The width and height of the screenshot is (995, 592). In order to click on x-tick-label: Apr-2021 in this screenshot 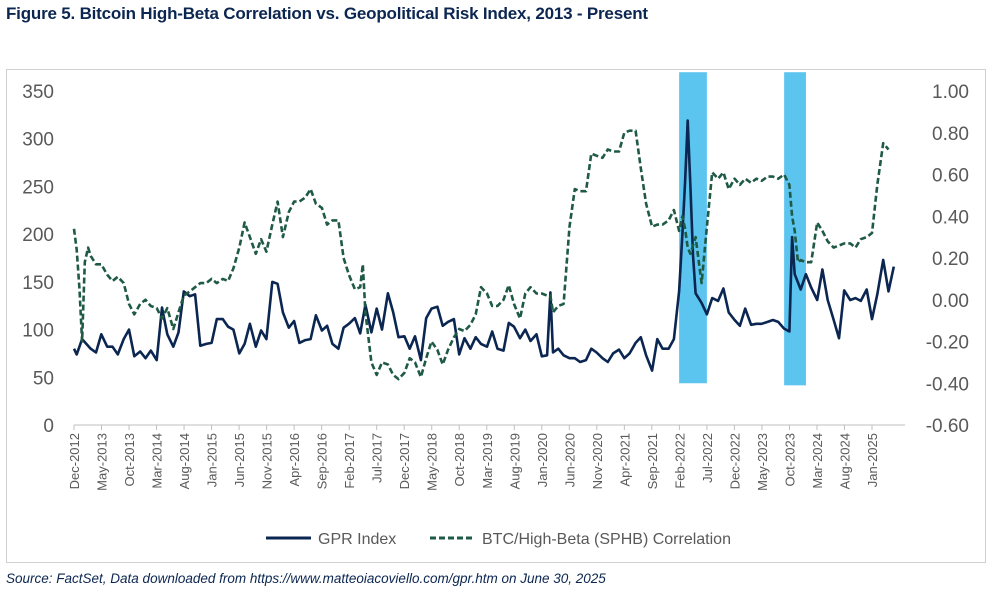, I will do `click(624, 459)`.